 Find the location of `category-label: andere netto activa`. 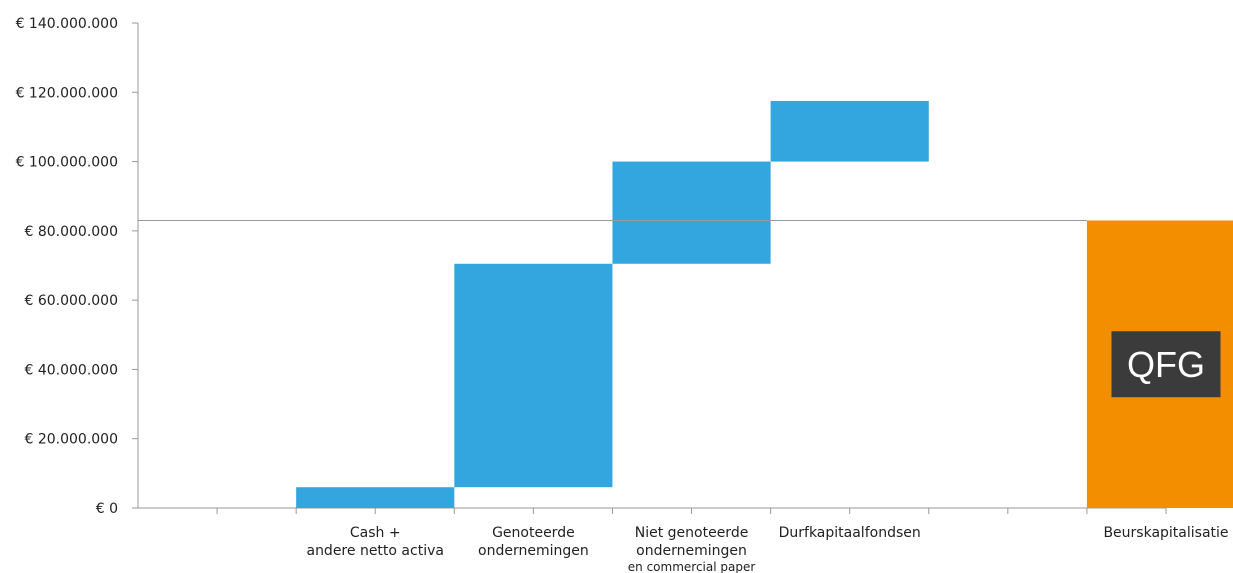

category-label: andere netto activa is located at coordinates (374, 551).